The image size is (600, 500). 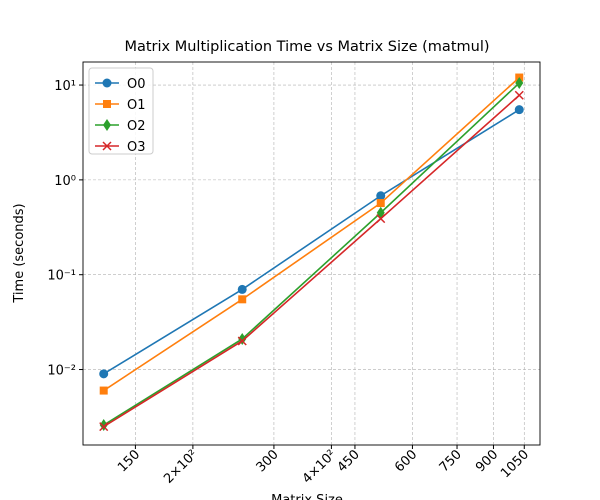 What do you see at coordinates (136, 84) in the screenshot?
I see `legend-label: O0` at bounding box center [136, 84].